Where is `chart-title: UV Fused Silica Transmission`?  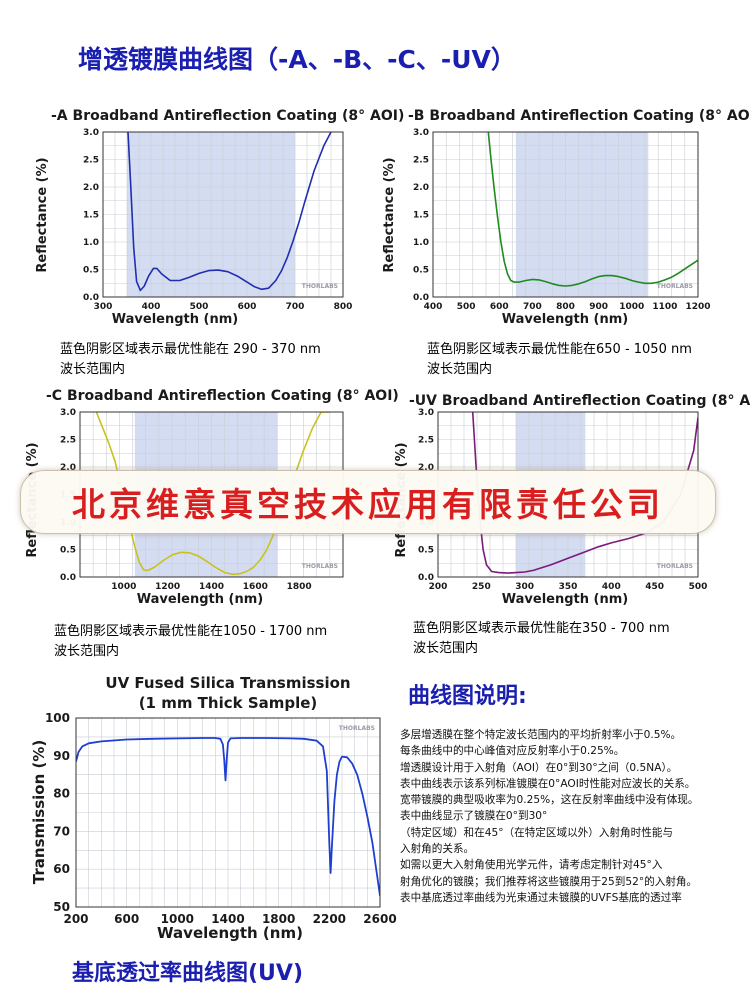 chart-title: UV Fused Silica Transmission is located at coordinates (227, 683).